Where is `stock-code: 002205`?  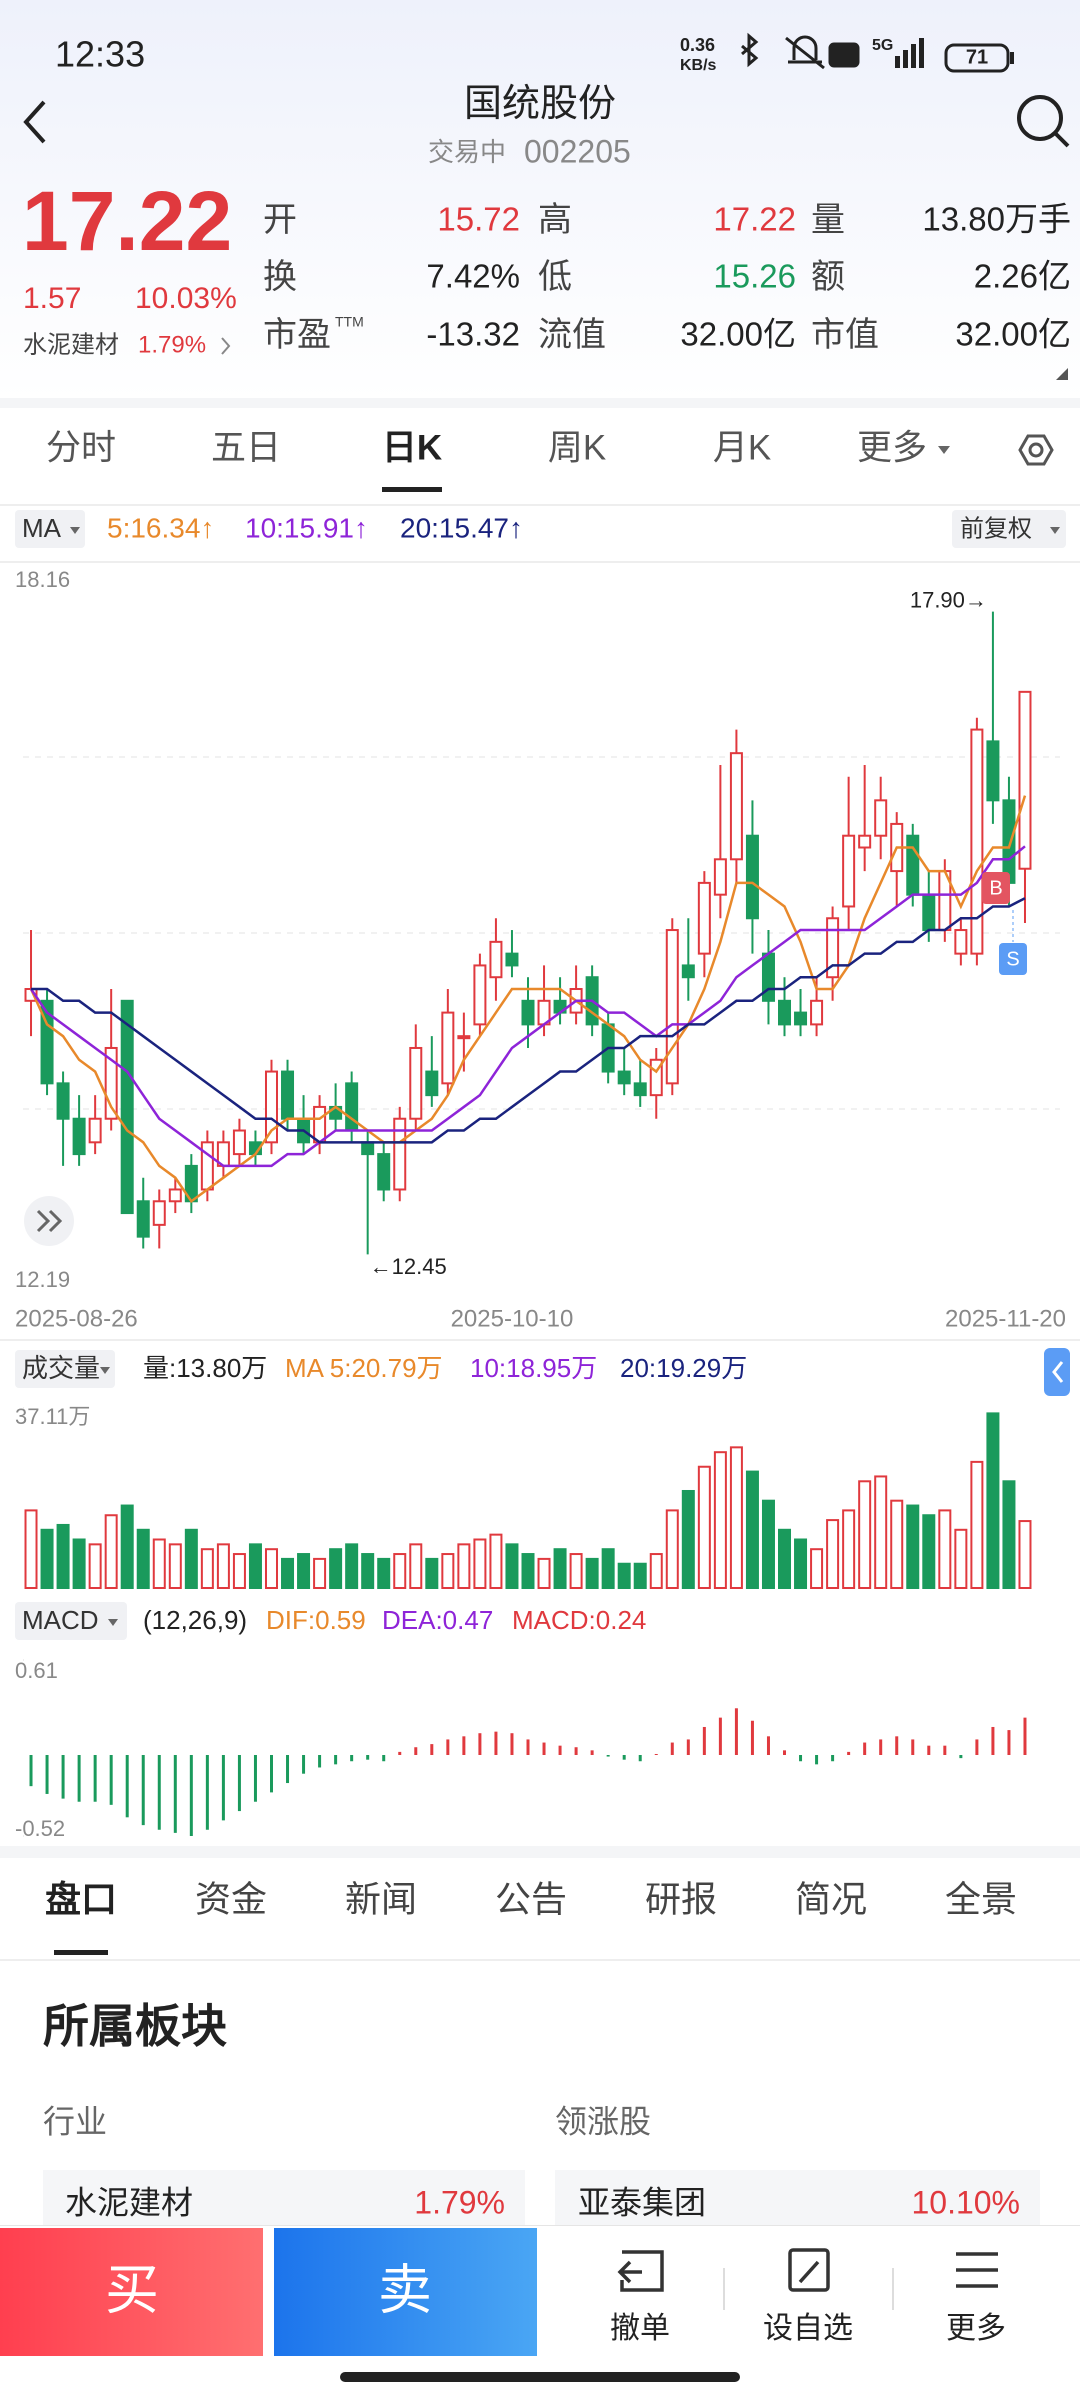
stock-code: 002205 is located at coordinates (577, 151).